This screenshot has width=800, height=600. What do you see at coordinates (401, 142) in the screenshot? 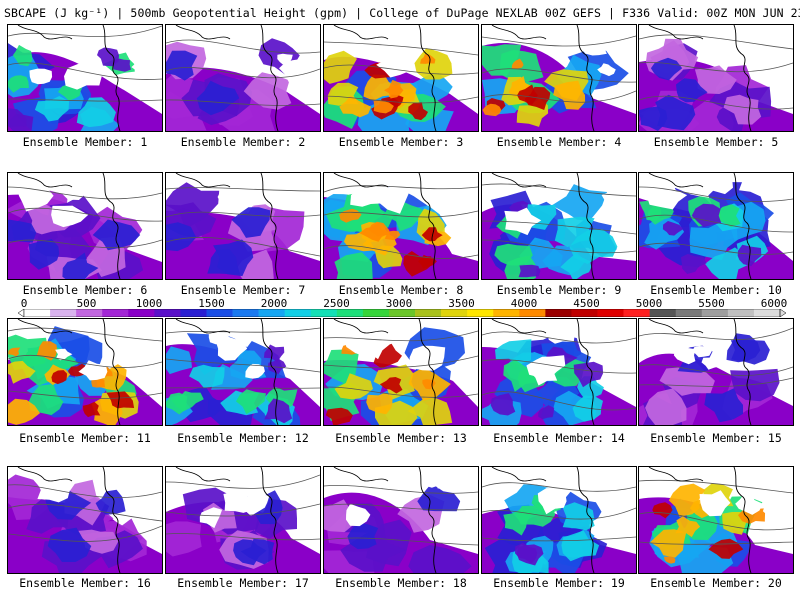
I see `ensemble-member-label: Ensemble Member: 3` at bounding box center [401, 142].